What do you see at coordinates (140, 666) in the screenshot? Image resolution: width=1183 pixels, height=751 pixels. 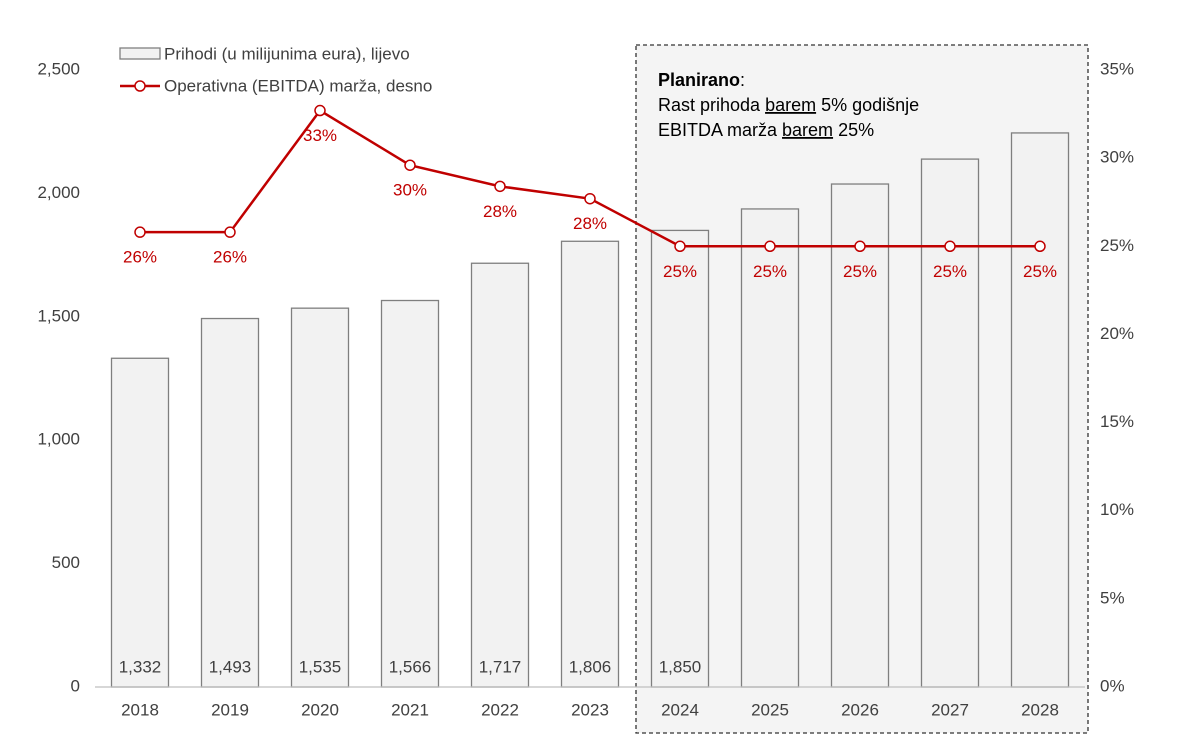 I see `bar-value-label: 1,332` at bounding box center [140, 666].